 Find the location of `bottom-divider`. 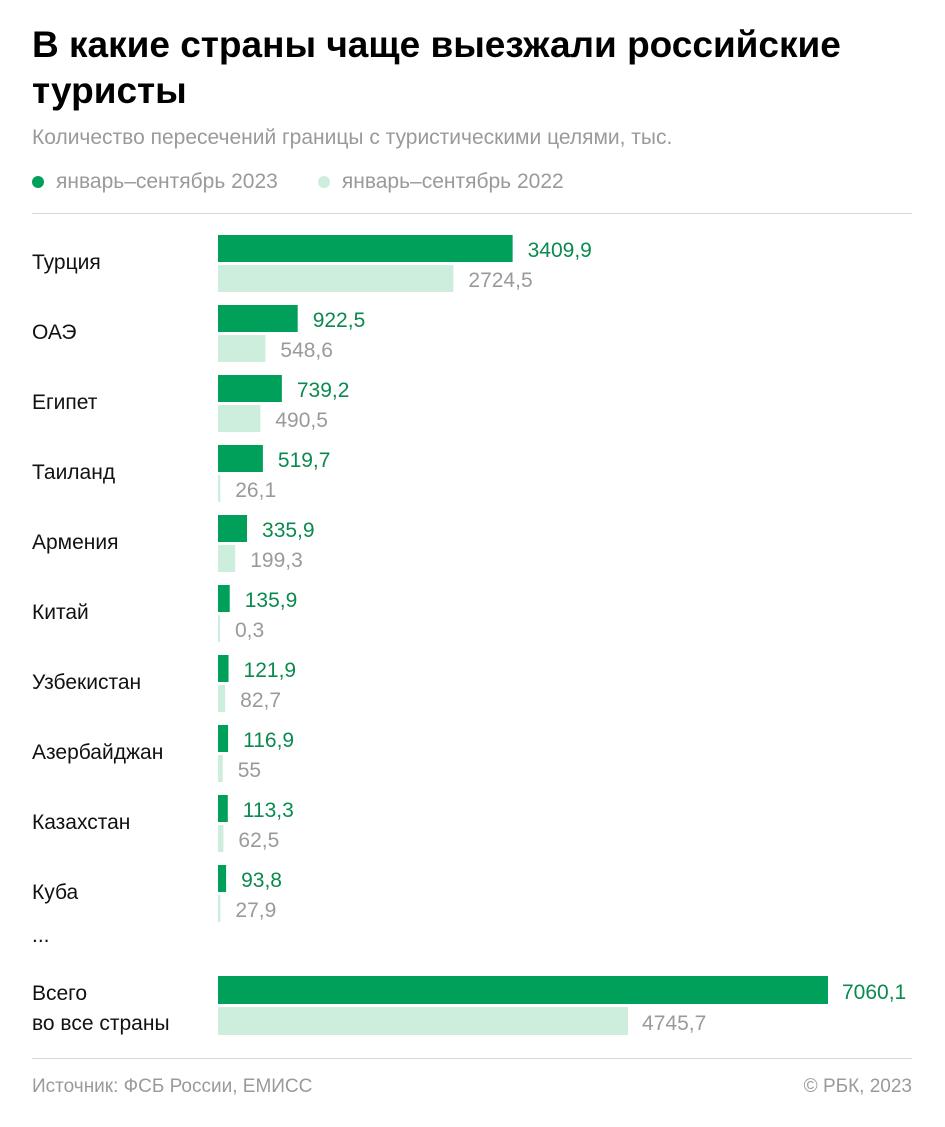

bottom-divider is located at coordinates (472, 1058).